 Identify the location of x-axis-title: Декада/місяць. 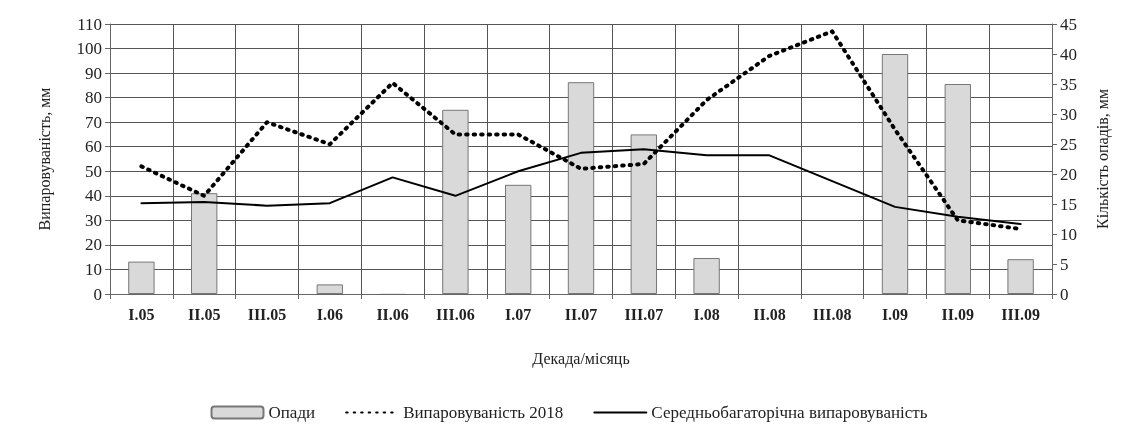
(581, 358).